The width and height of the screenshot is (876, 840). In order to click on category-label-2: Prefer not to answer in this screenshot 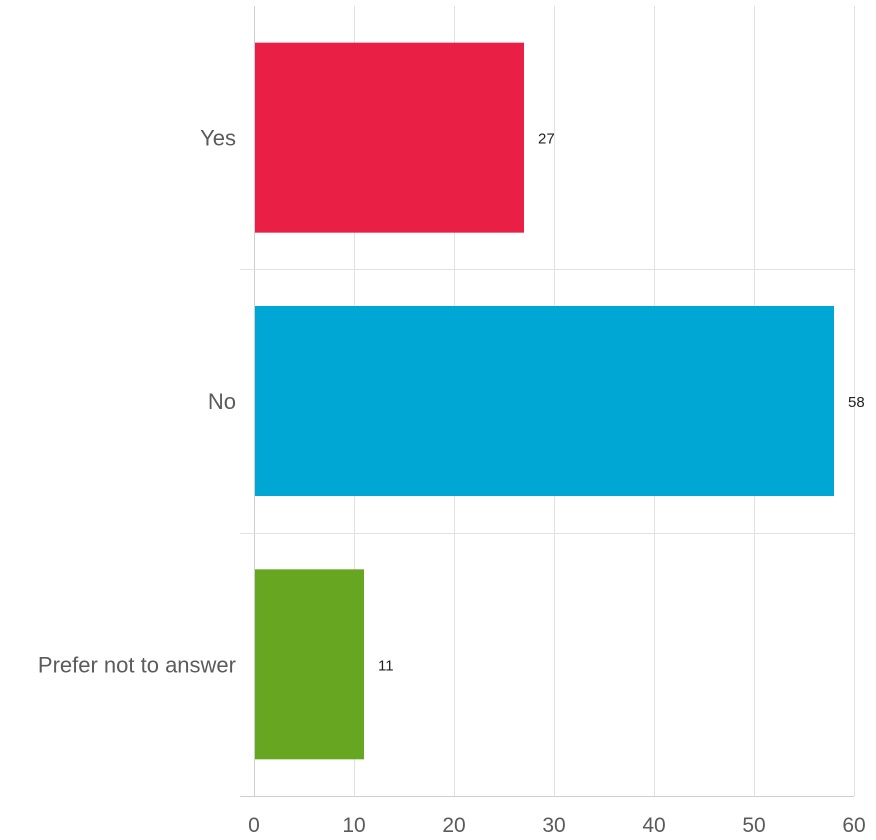, I will do `click(137, 664)`.